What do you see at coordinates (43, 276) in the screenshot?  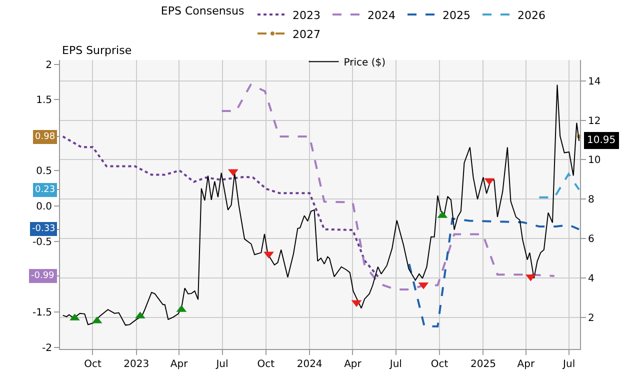 I see `y-tick-label: -0.99` at bounding box center [43, 276].